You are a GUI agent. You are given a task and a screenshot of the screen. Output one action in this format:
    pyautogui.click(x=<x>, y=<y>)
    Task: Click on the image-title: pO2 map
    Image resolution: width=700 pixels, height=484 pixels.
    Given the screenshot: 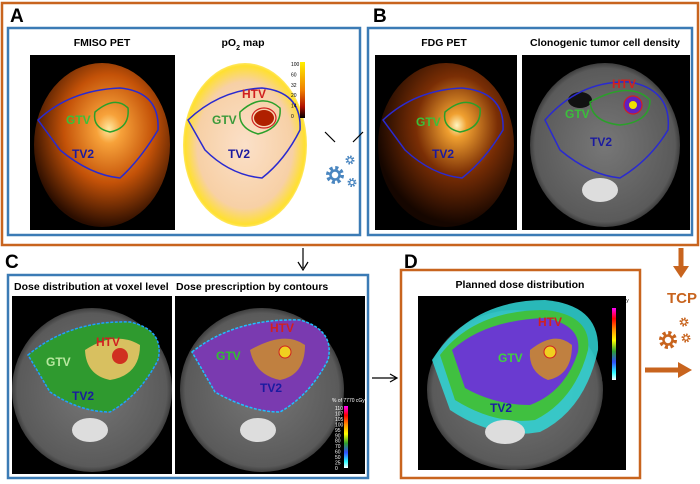 What is the action you would take?
    pyautogui.click(x=242, y=44)
    